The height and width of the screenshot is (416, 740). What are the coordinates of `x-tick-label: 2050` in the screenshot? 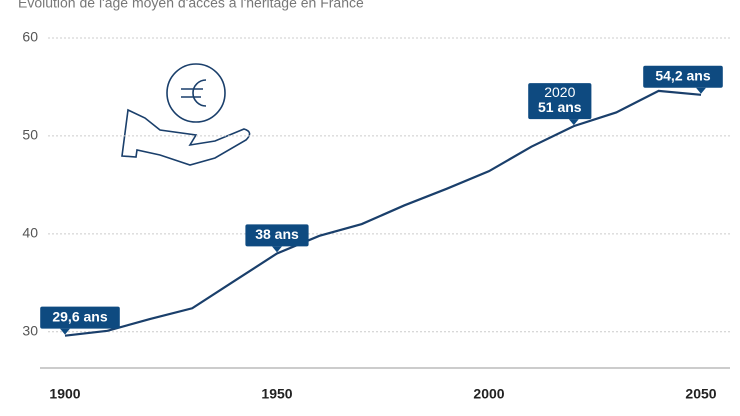 It's located at (700, 394).